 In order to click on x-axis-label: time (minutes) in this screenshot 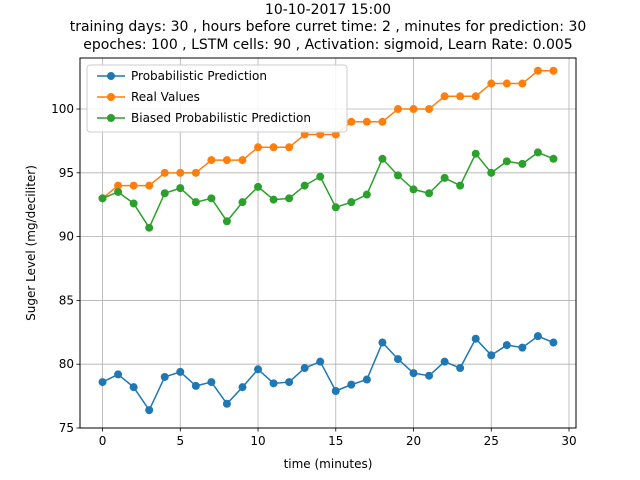, I will do `click(328, 464)`.